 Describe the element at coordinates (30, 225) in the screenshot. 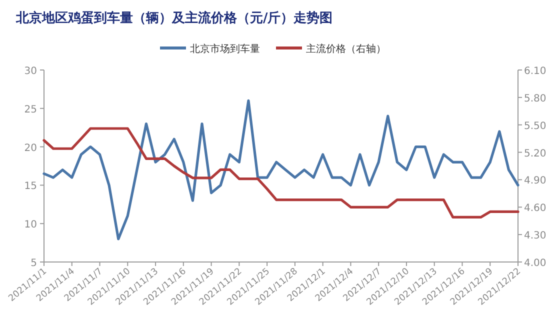

I see `y-tick-label: 10` at that location.